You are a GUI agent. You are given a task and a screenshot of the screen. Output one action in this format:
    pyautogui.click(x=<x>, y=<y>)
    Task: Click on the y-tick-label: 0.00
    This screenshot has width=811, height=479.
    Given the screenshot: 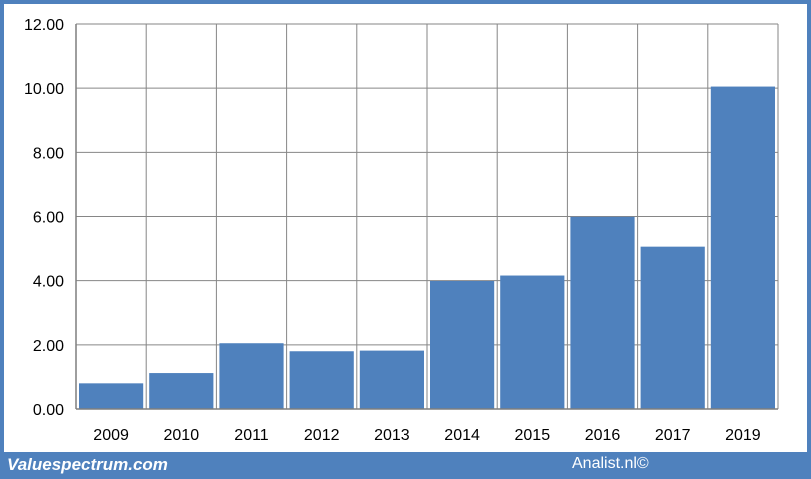 What is the action you would take?
    pyautogui.click(x=48, y=410)
    